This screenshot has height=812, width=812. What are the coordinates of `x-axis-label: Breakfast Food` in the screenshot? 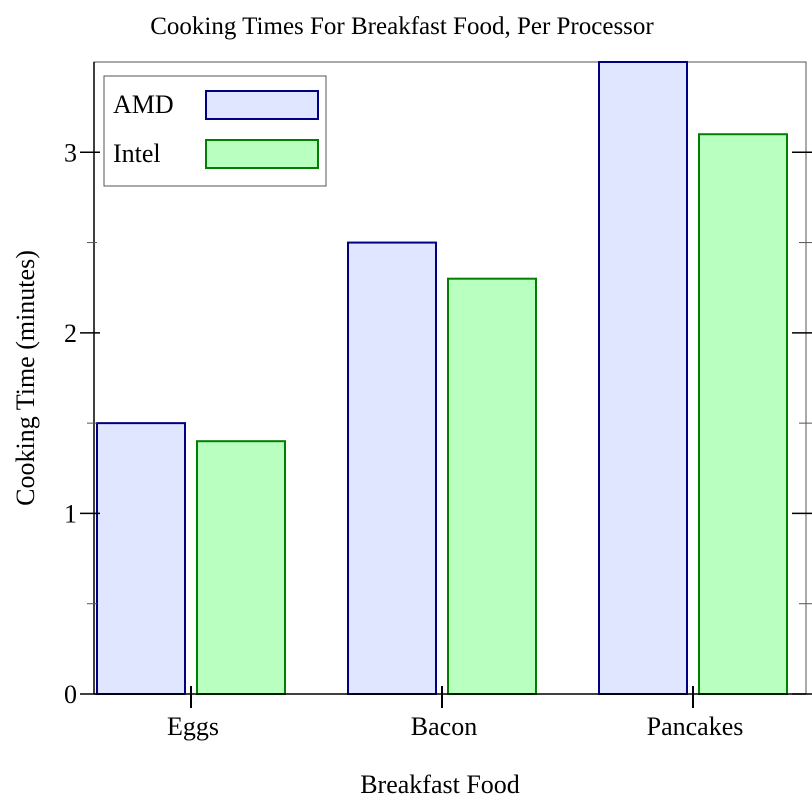 It's located at (440, 784).